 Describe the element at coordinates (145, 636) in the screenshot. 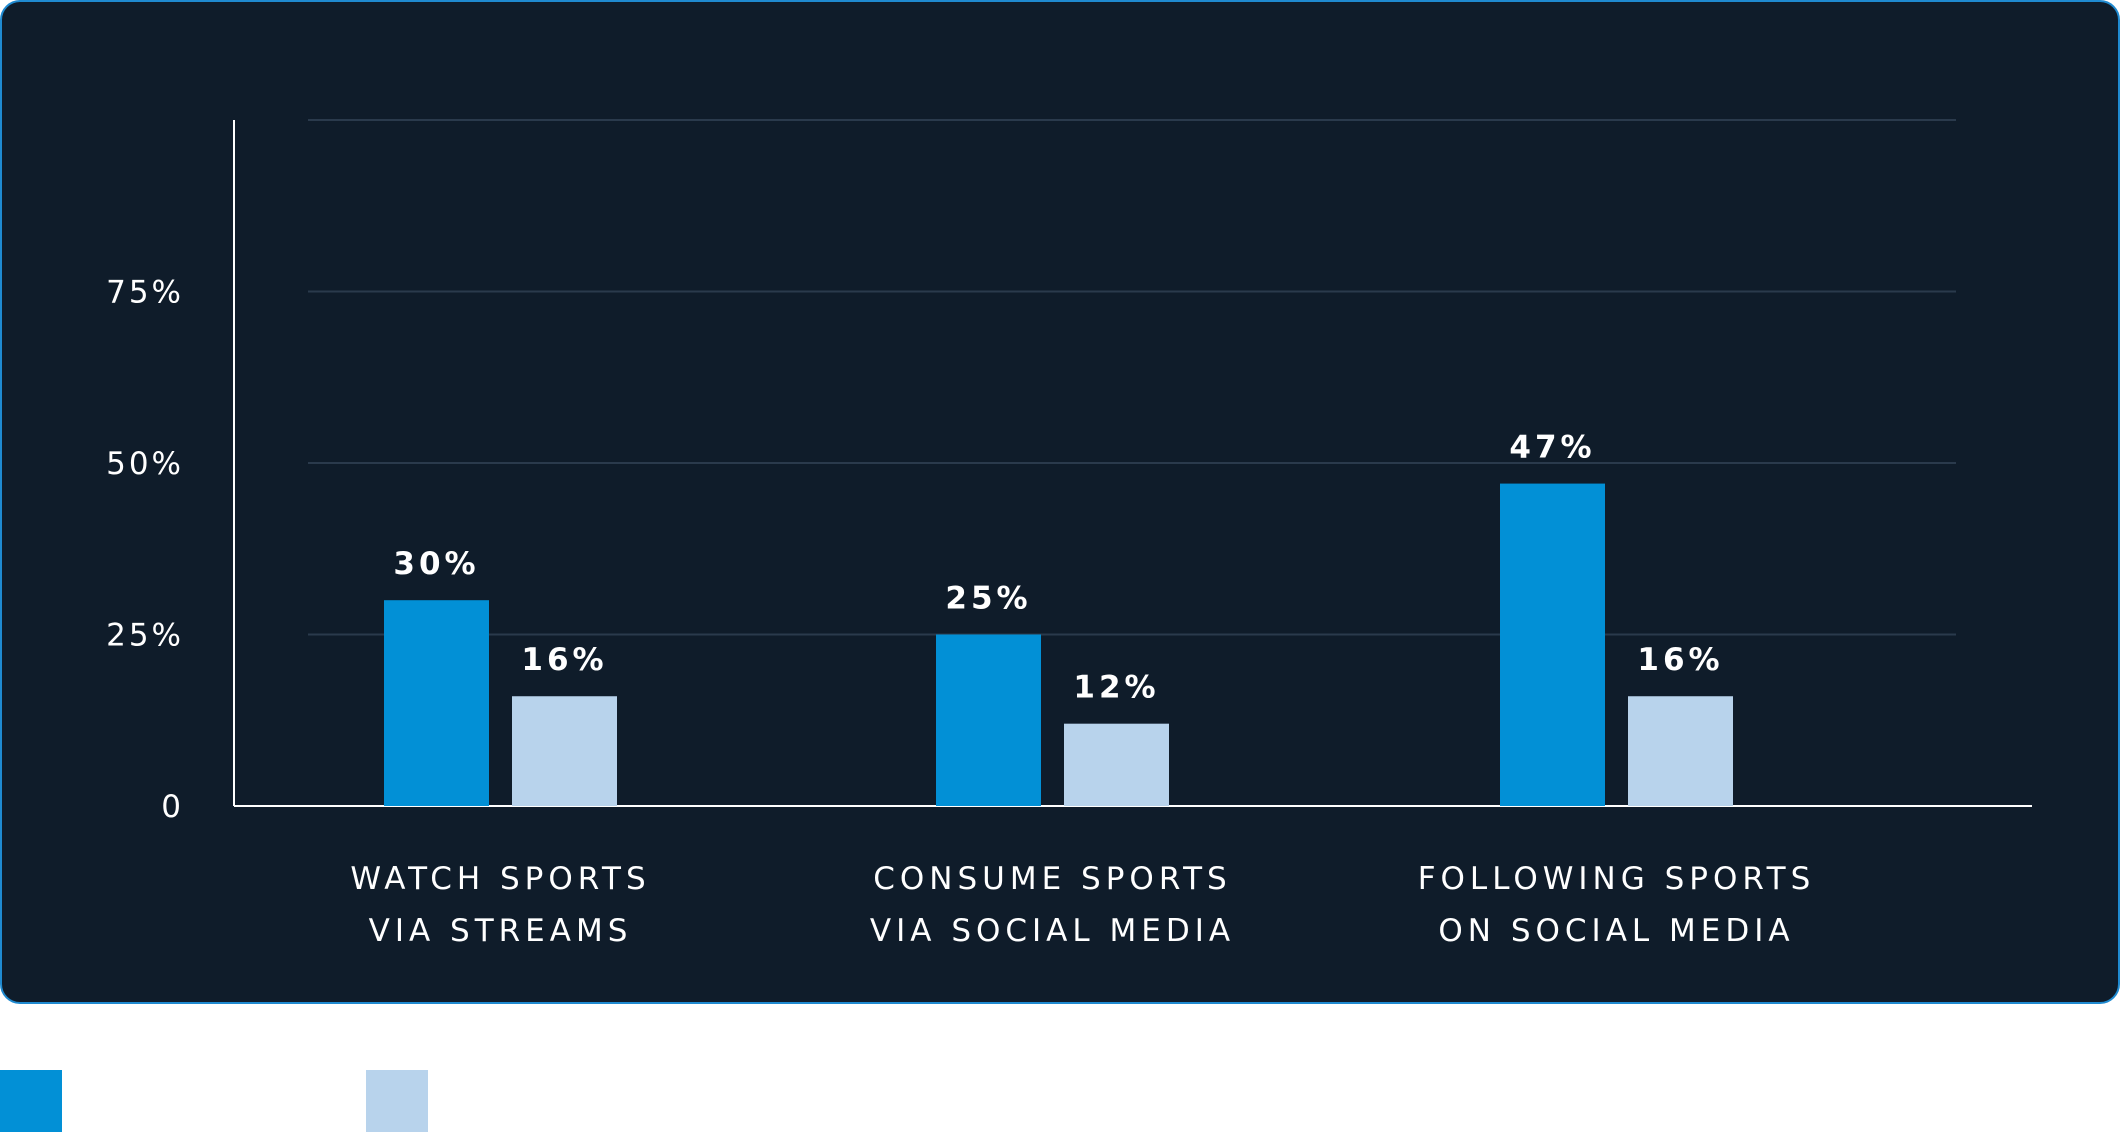

I see `y-tick-label: 25%` at that location.